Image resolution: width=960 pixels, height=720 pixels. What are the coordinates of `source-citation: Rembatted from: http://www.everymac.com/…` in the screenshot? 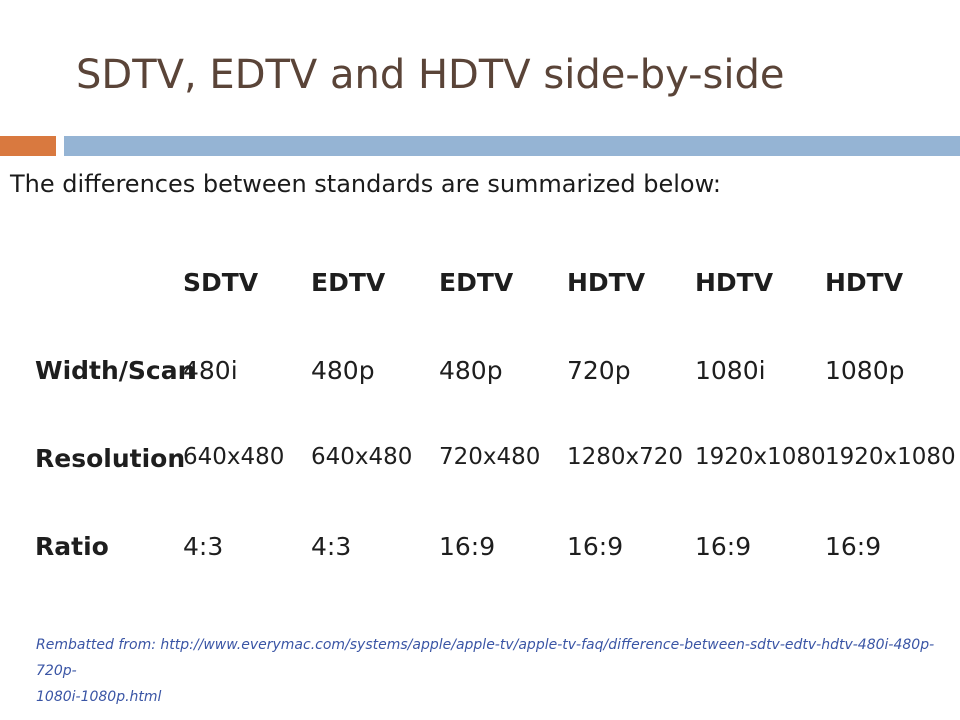 It's located at (486, 671).